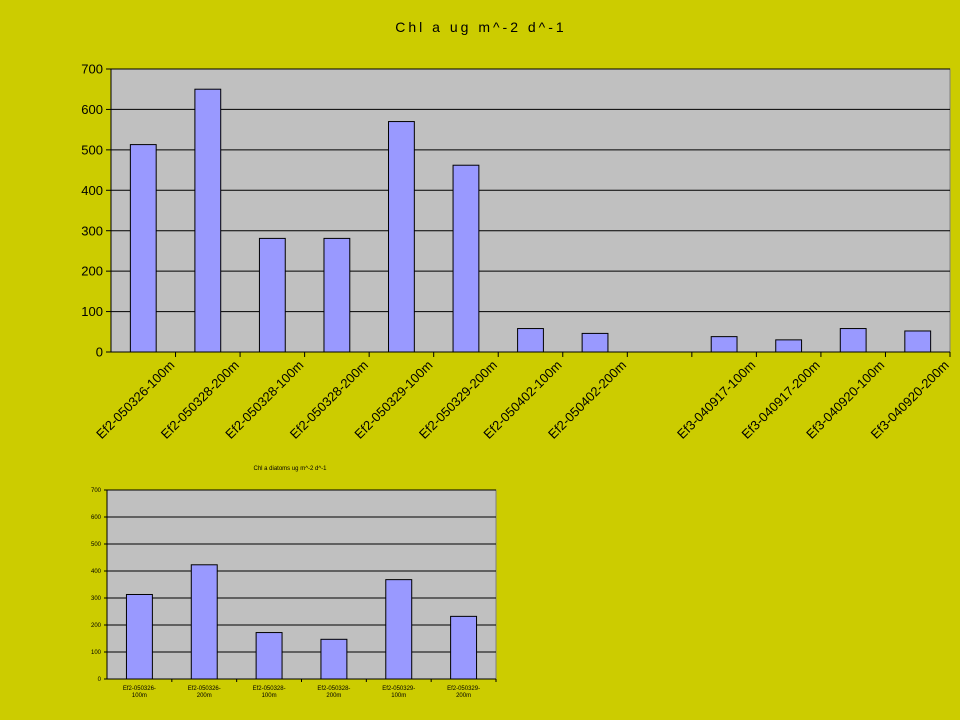 This screenshot has height=720, width=960. What do you see at coordinates (291, 469) in the screenshot?
I see `small-chart-title: Chl a diatoms ug m^-2 d^-1` at bounding box center [291, 469].